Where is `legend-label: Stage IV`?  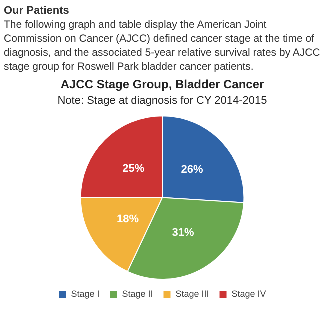
legend-label: Stage IV is located at coordinates (249, 293).